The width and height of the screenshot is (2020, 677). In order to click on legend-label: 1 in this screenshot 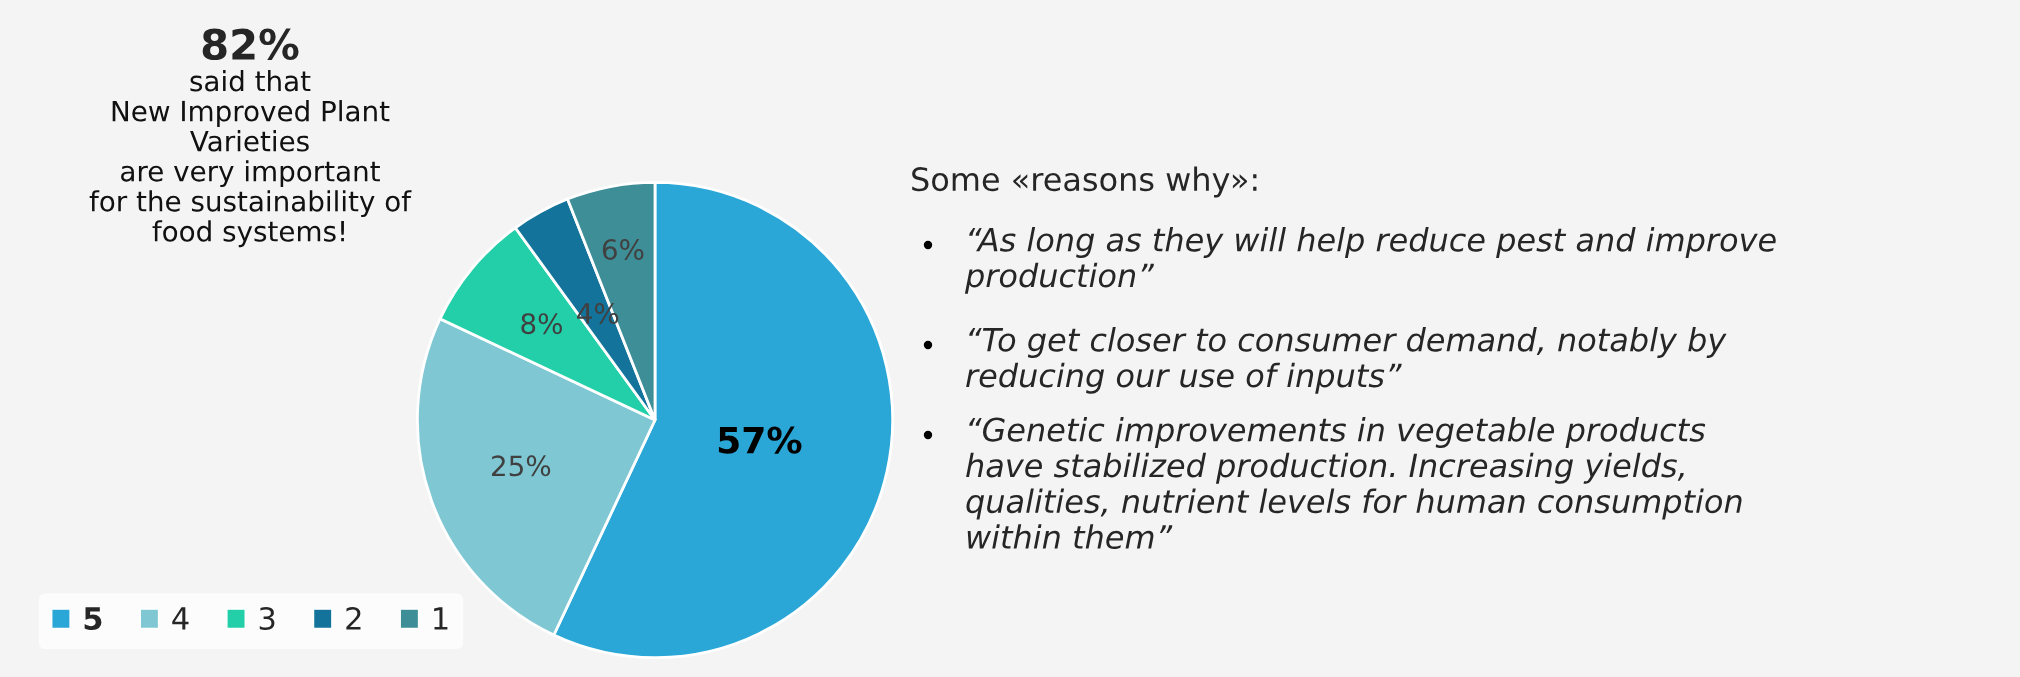, I will do `click(441, 618)`.